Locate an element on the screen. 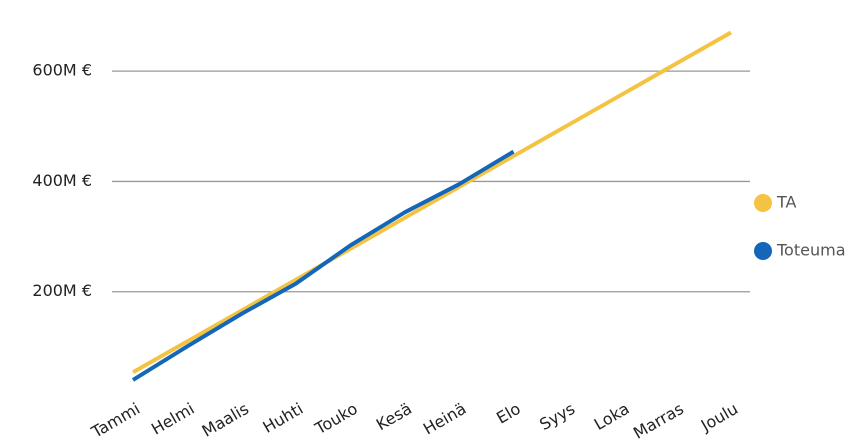  x-tick-label: Tammi is located at coordinates (115, 420).